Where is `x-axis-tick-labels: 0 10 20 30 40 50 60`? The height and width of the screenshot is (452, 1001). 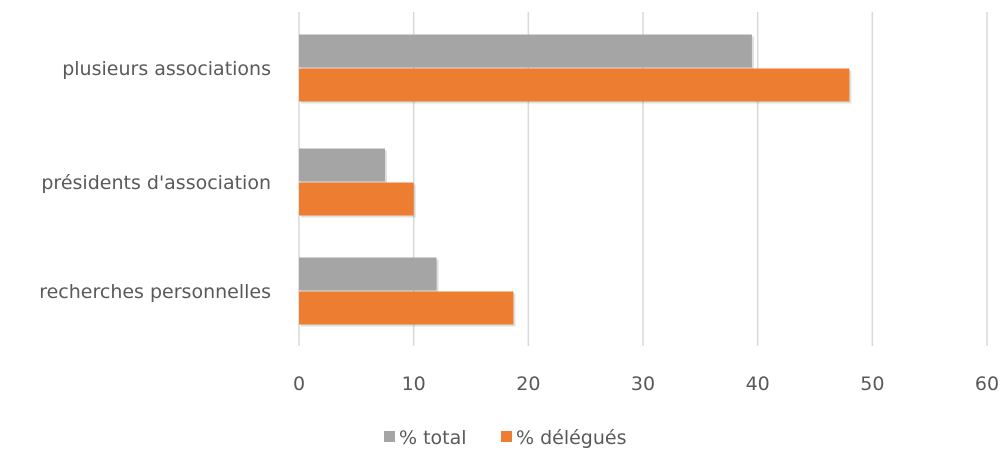
x-axis-tick-labels: 0 10 20 30 40 50 60 is located at coordinates (646, 384).